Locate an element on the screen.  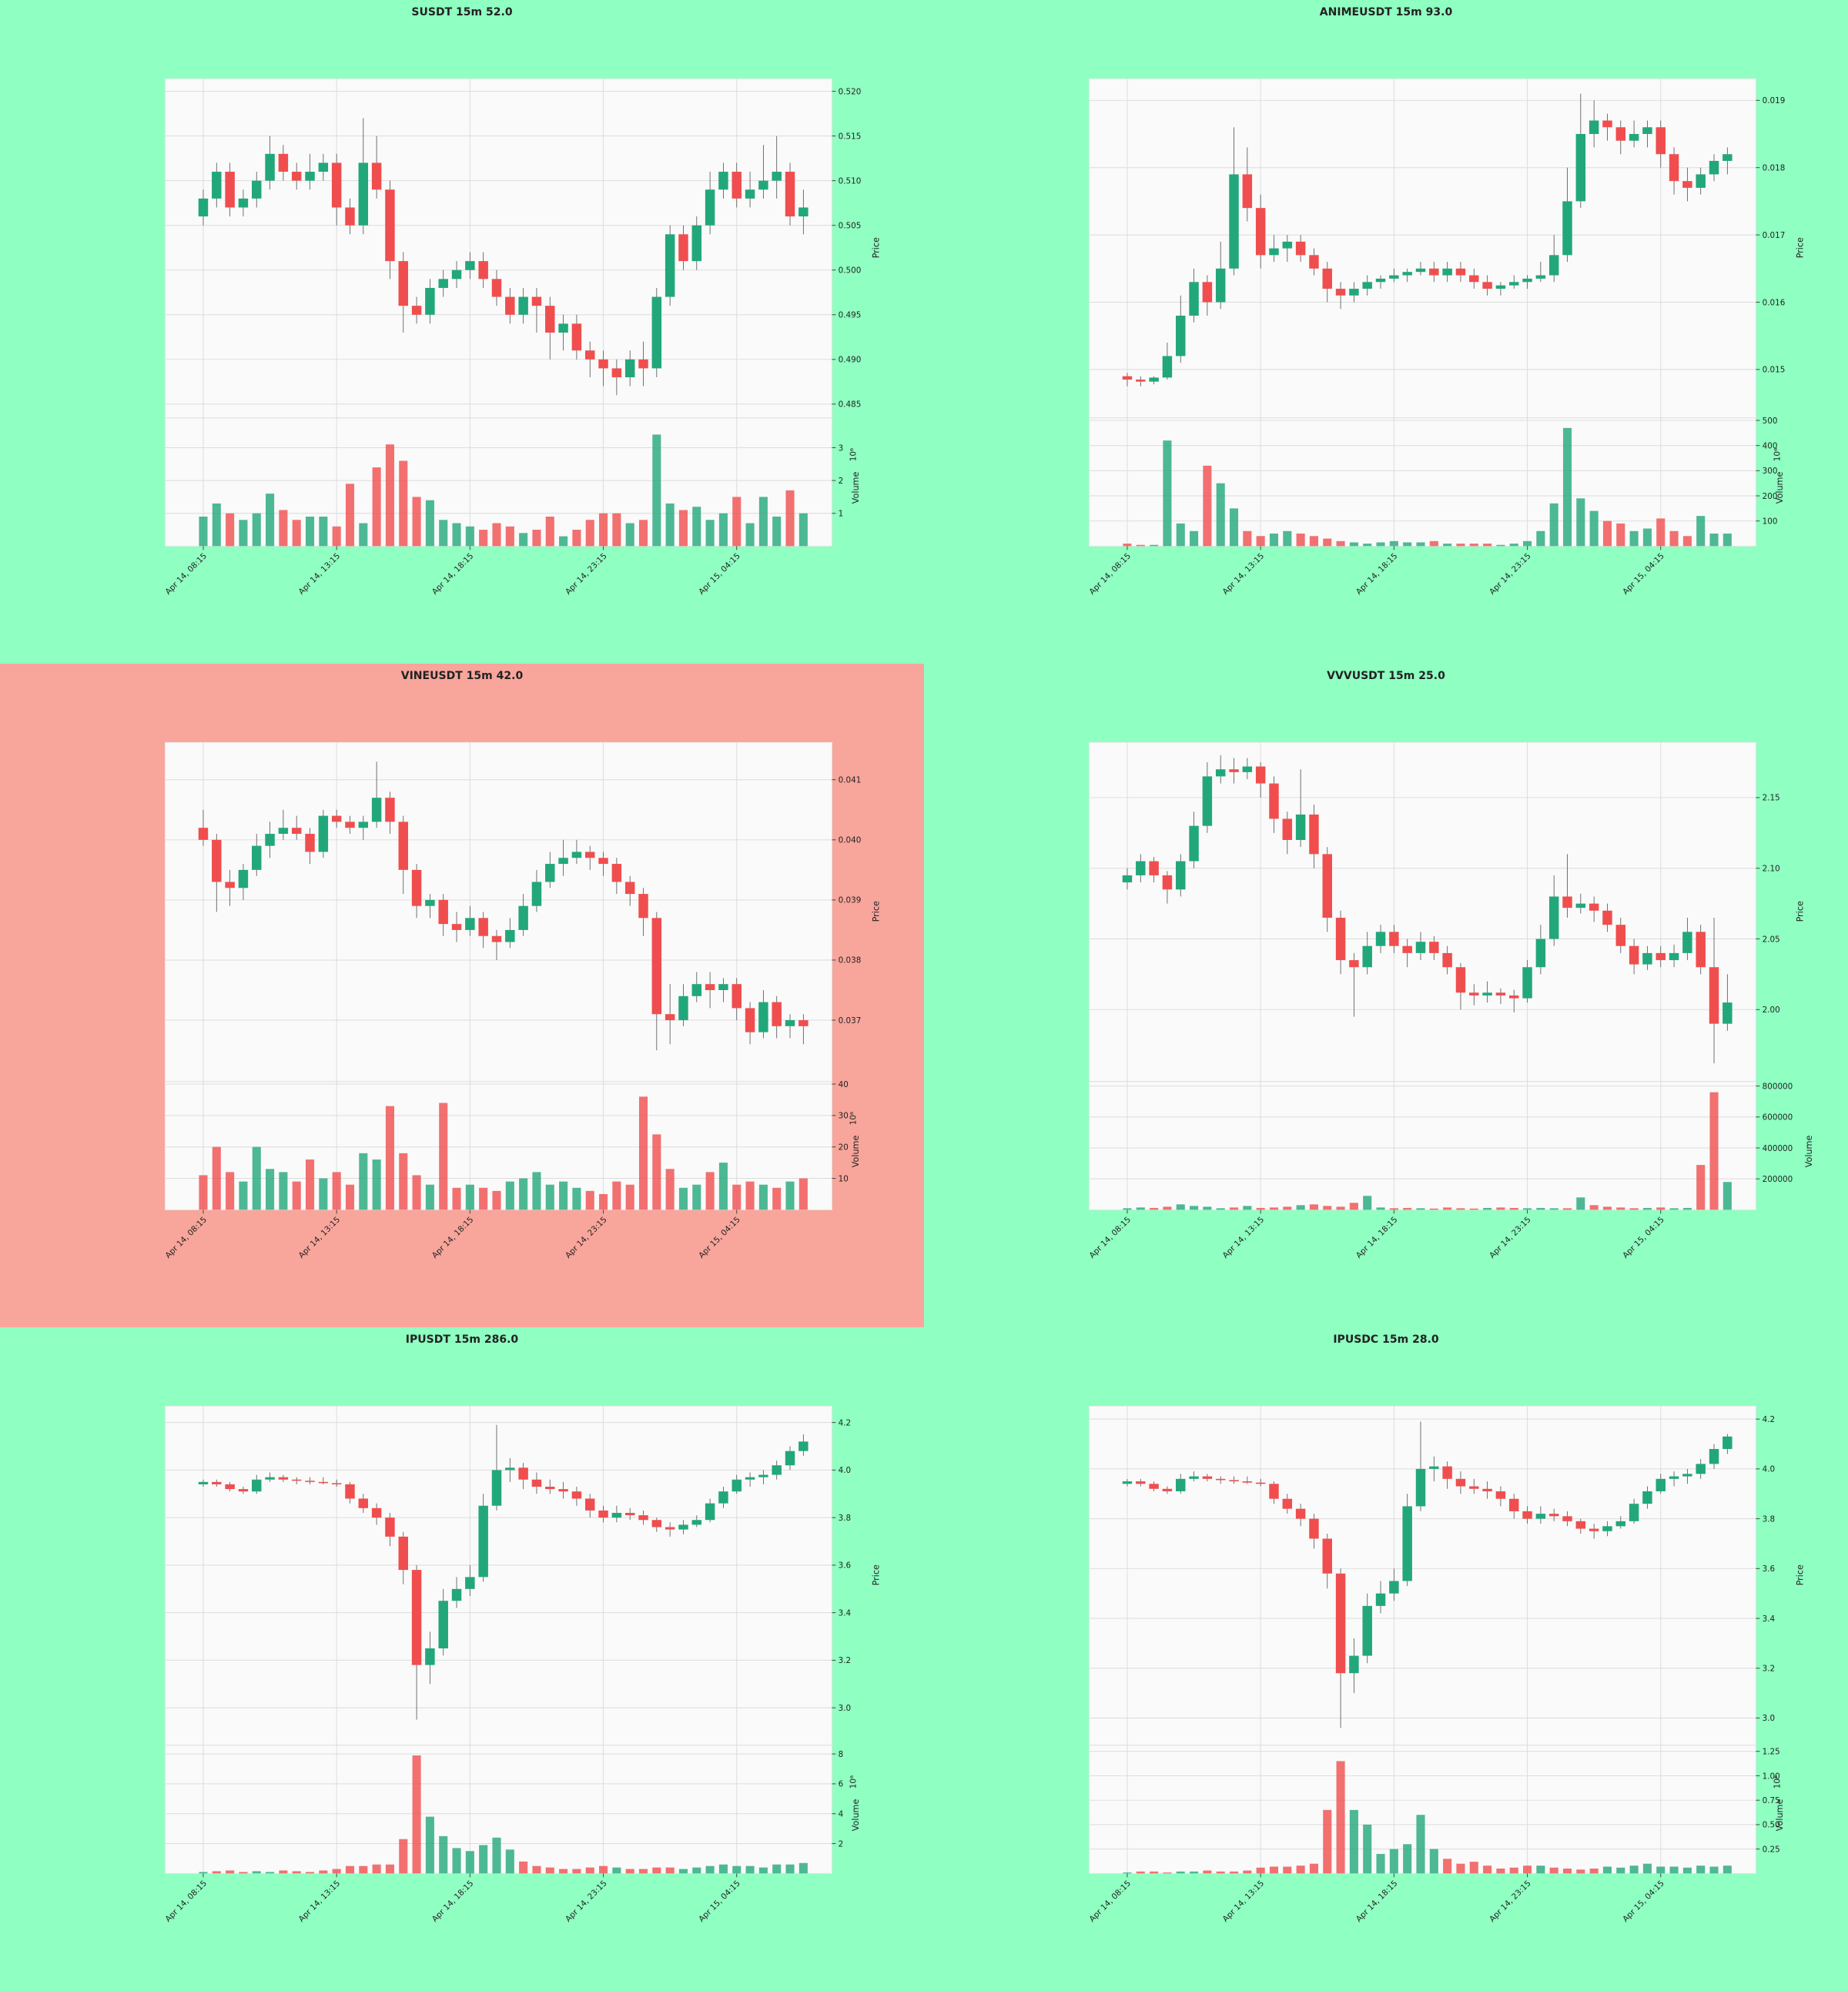
y-tick-label: 3.6 is located at coordinates (1769, 1569).